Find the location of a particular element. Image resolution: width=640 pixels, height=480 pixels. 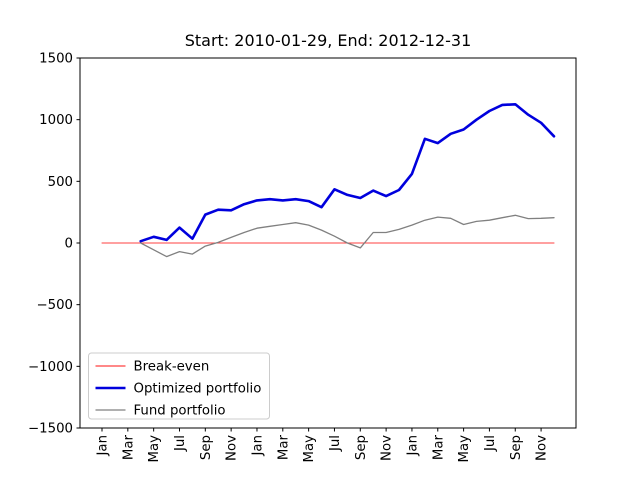

y-tick-label: −1500 is located at coordinates (50, 429).